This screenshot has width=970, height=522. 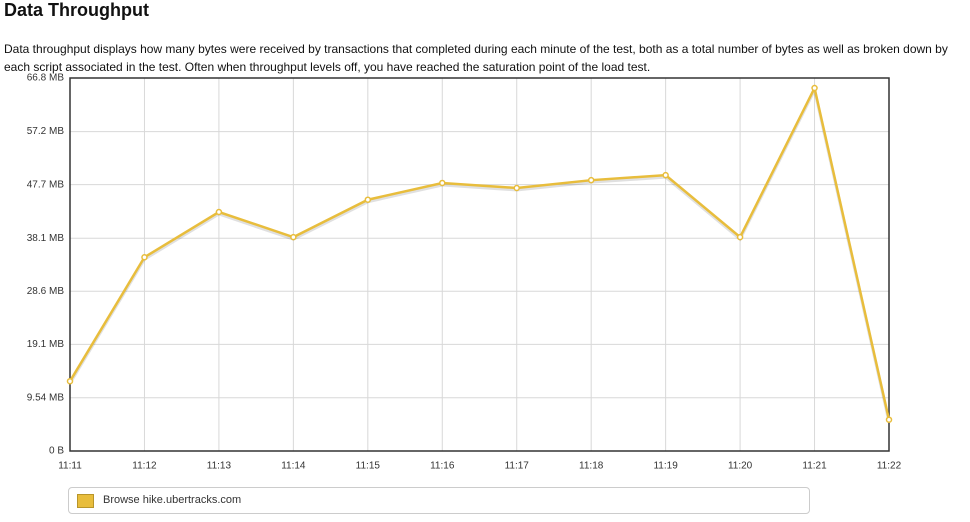 I want to click on x-tick-label: 11:17, so click(x=517, y=466).